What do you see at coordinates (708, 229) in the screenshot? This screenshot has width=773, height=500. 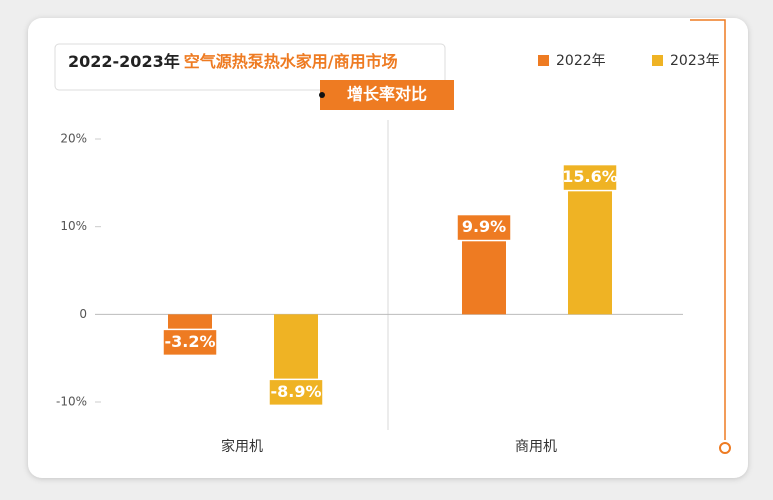 I see `decor-line` at bounding box center [708, 229].